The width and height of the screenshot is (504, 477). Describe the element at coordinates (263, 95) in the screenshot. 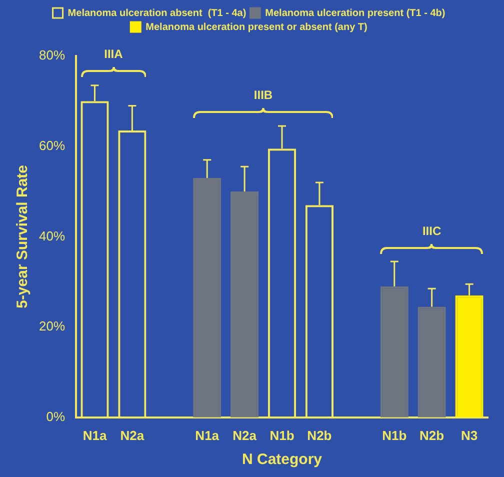

I see `annotation: IIIB` at that location.